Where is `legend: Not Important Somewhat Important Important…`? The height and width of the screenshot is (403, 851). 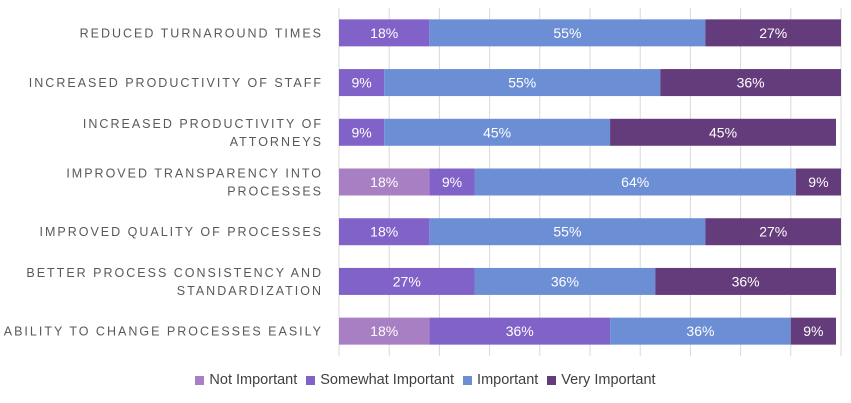 legend: Not Important Somewhat Important Important… is located at coordinates (425, 380).